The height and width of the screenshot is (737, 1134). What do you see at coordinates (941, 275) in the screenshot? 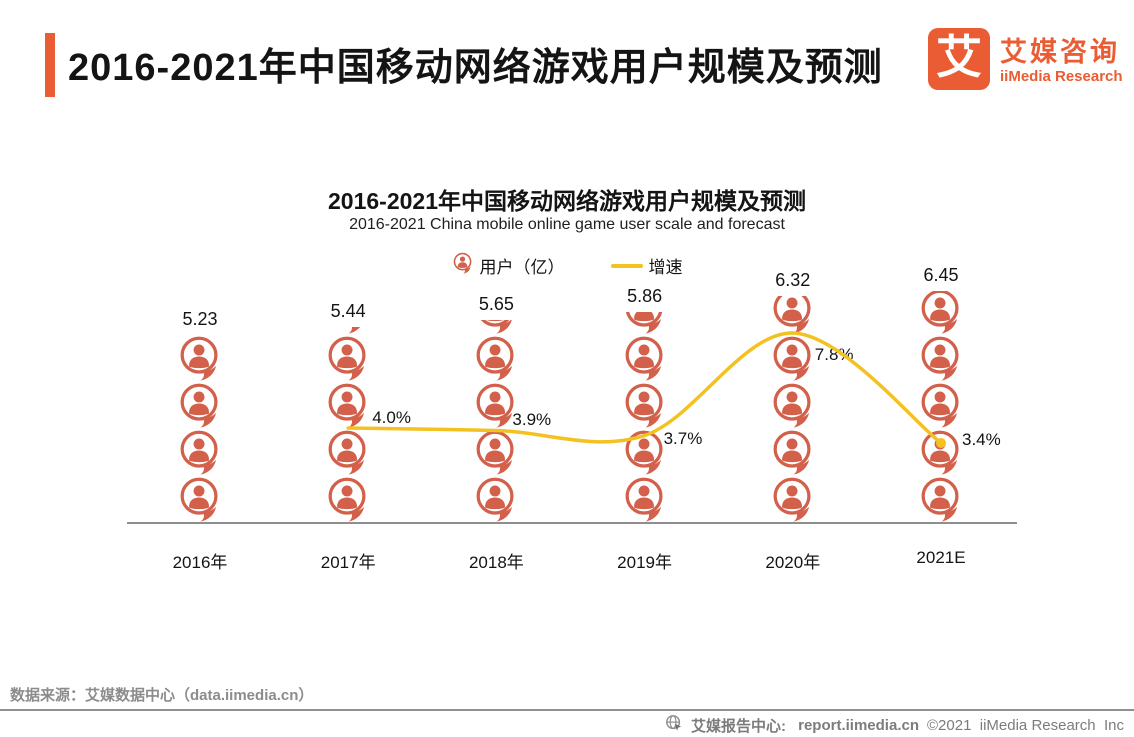
I see `value-label: 6.45` at bounding box center [941, 275].